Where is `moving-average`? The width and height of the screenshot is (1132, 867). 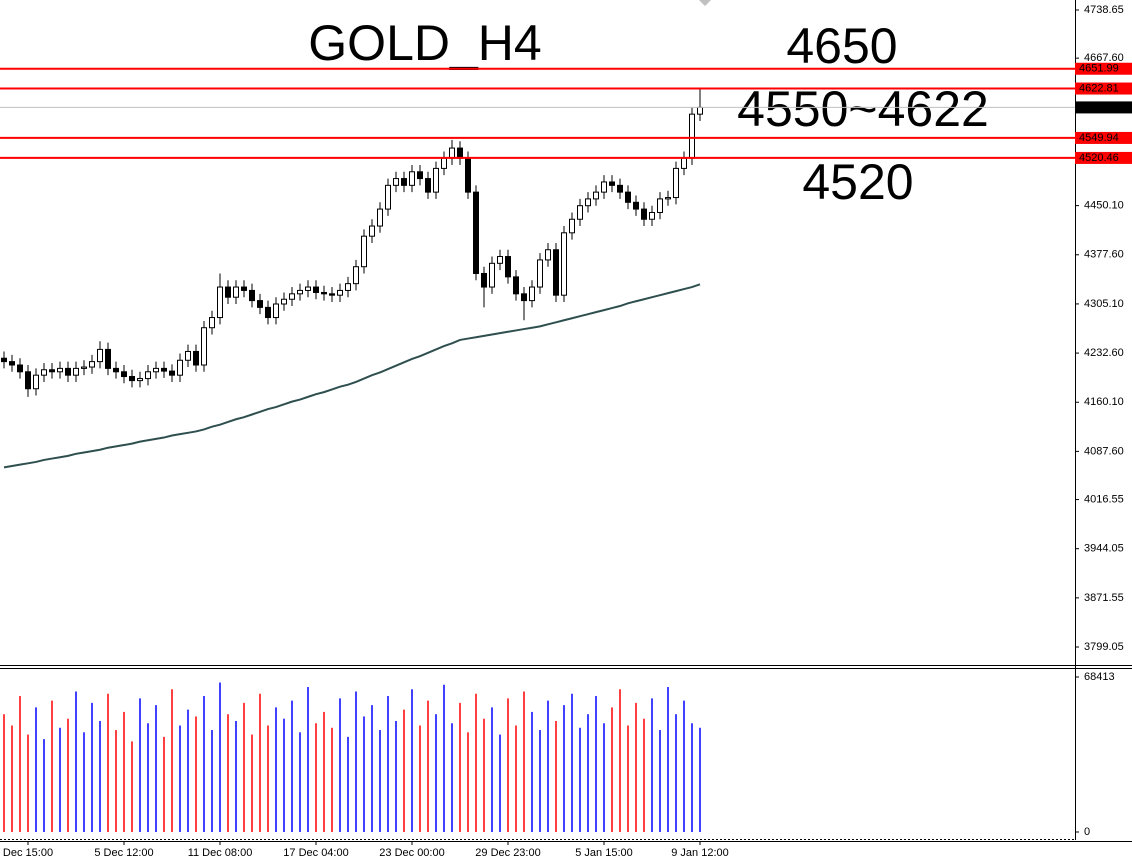
moving-average is located at coordinates (352, 376).